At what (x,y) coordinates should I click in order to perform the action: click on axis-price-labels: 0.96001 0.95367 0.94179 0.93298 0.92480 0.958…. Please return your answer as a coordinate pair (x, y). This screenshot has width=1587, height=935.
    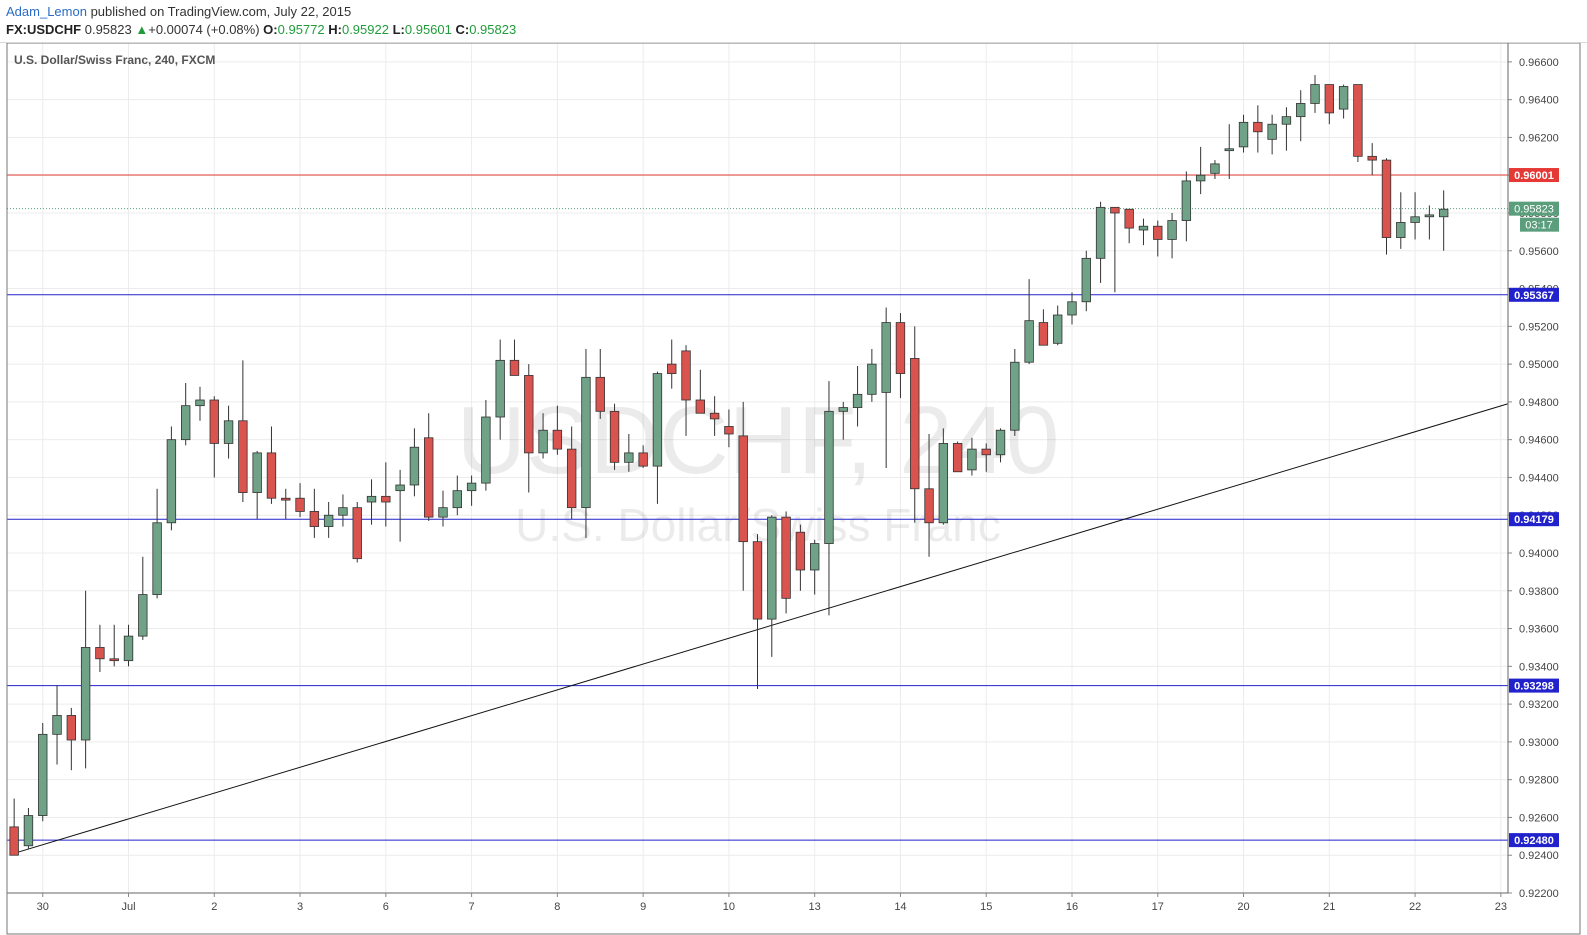
    Looking at the image, I should click on (1534, 508).